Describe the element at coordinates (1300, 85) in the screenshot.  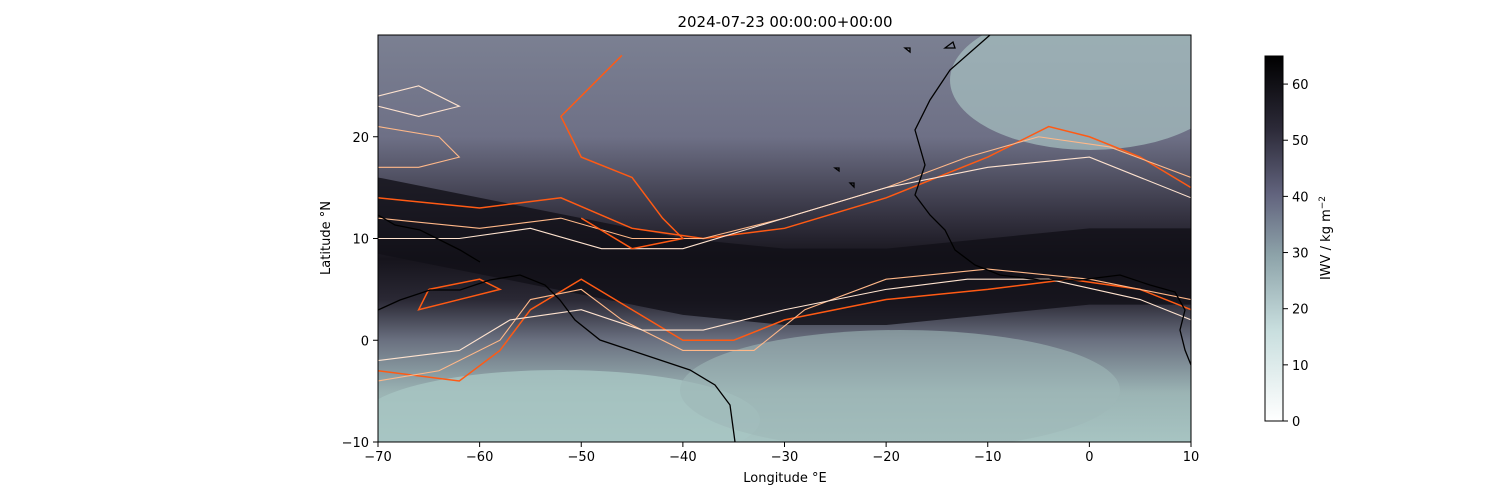
I see `colorbar-tick-label: 60` at that location.